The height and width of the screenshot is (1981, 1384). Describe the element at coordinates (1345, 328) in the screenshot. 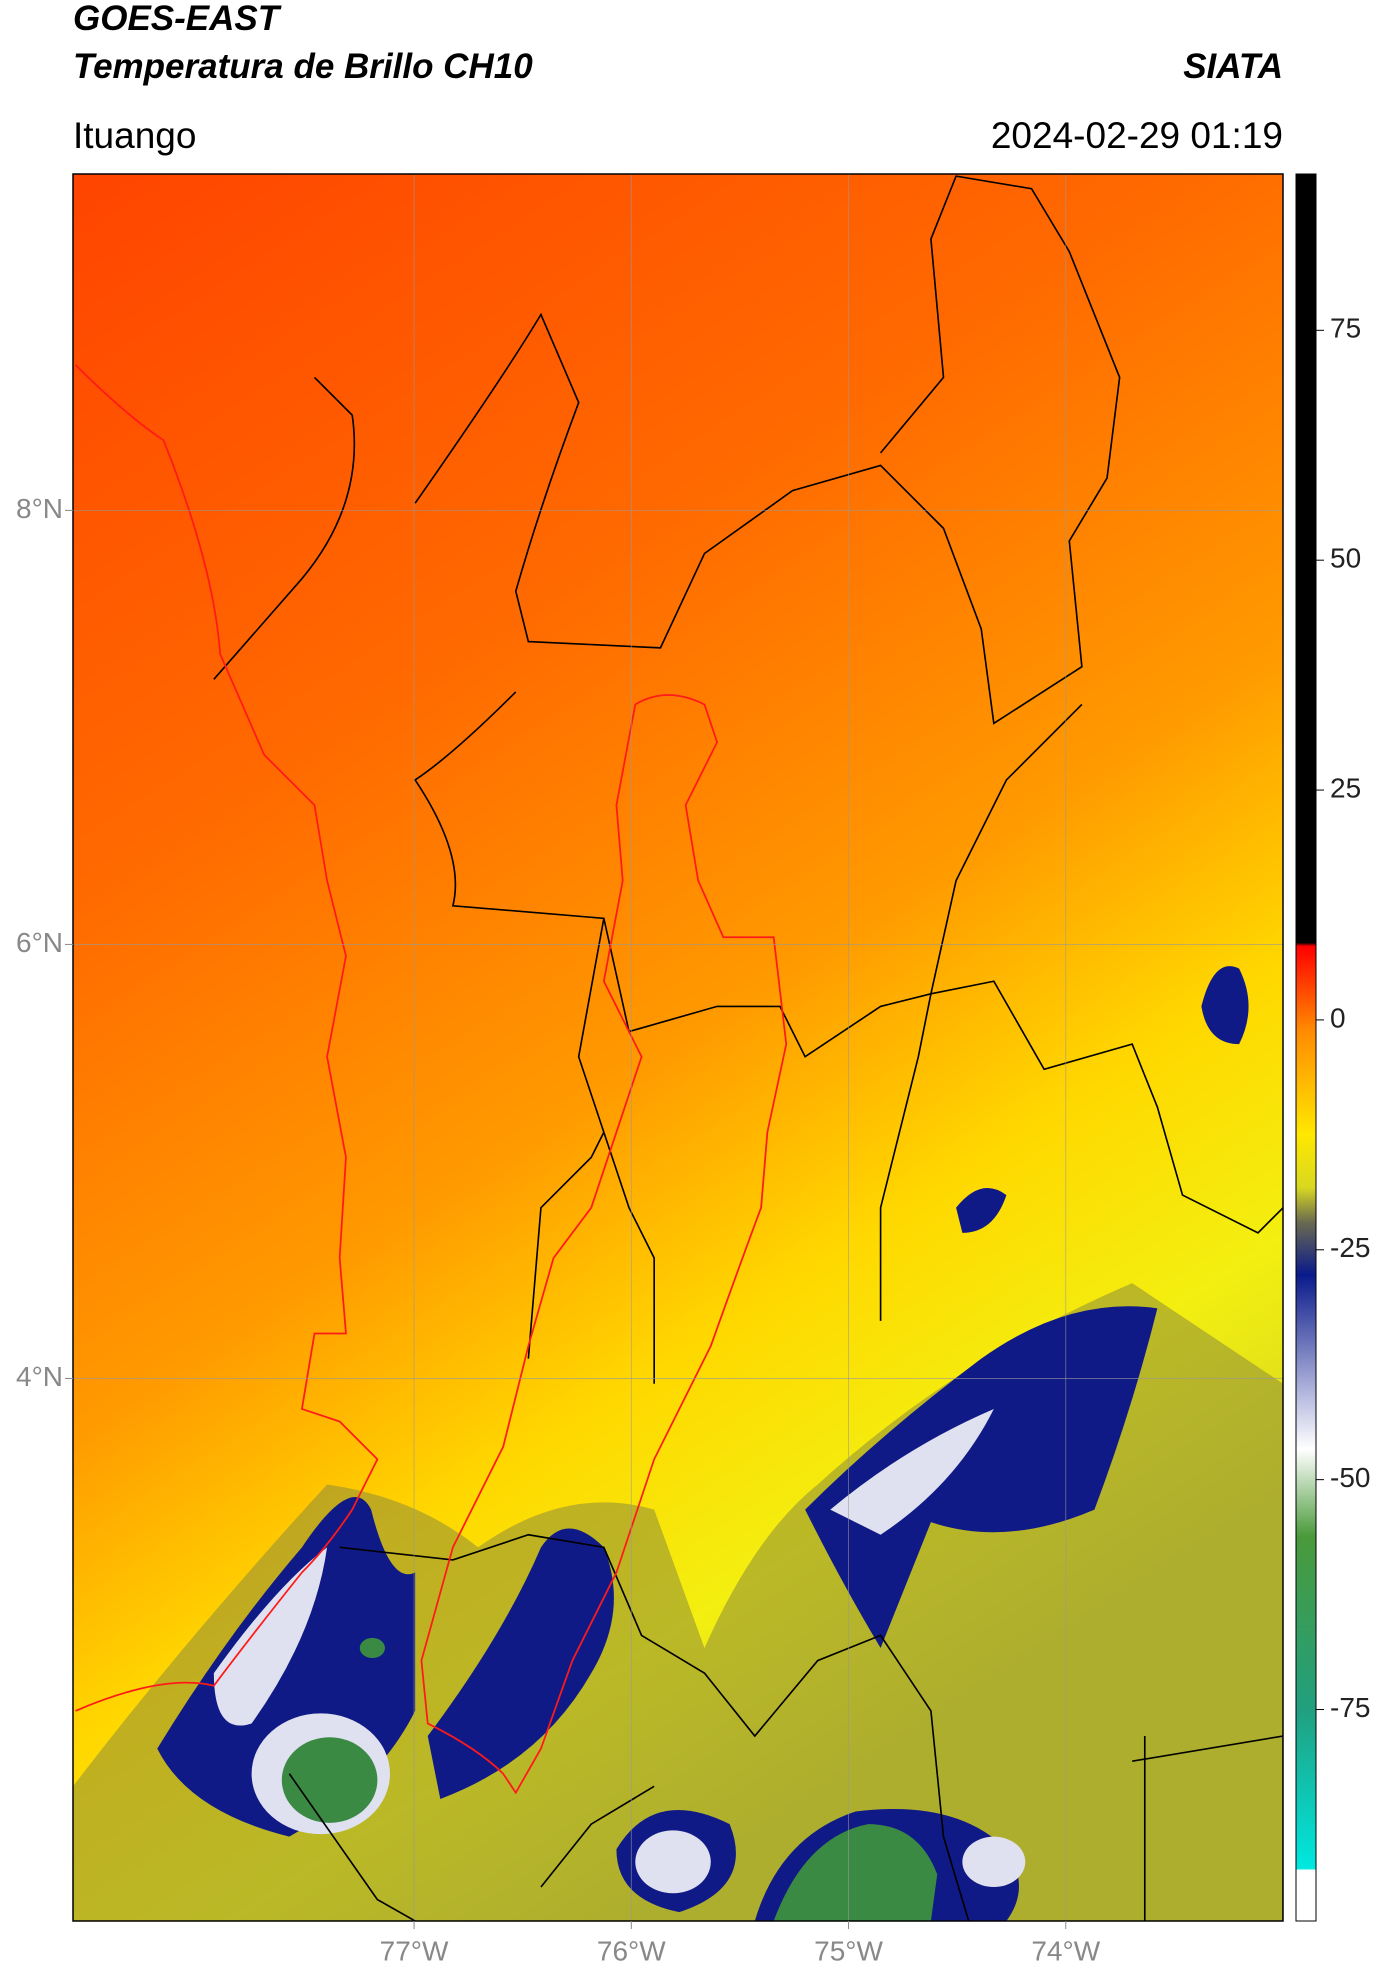

I see `colorbar-label: 75` at that location.